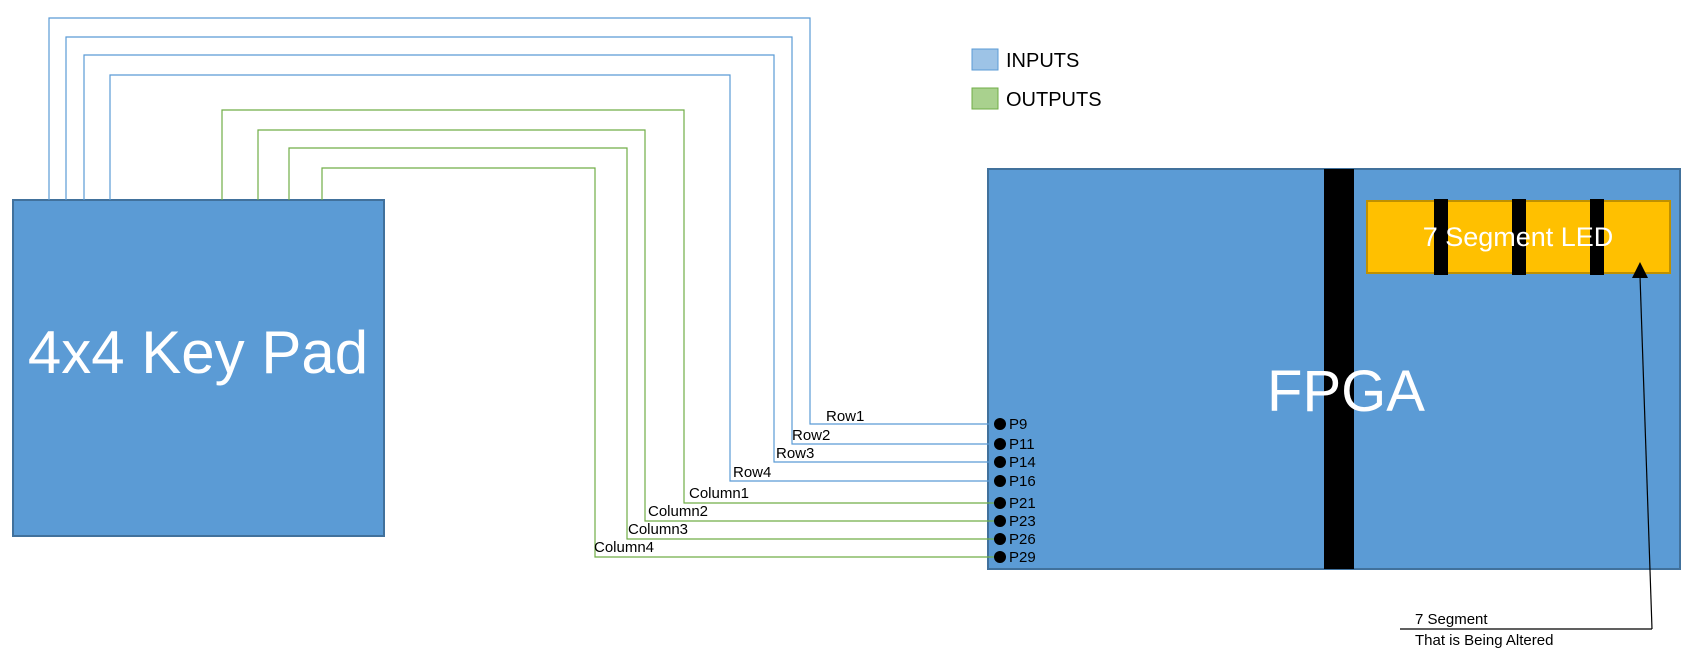 This screenshot has width=1708, height=669. What do you see at coordinates (1000, 424) in the screenshot?
I see `pin-dot-p9` at bounding box center [1000, 424].